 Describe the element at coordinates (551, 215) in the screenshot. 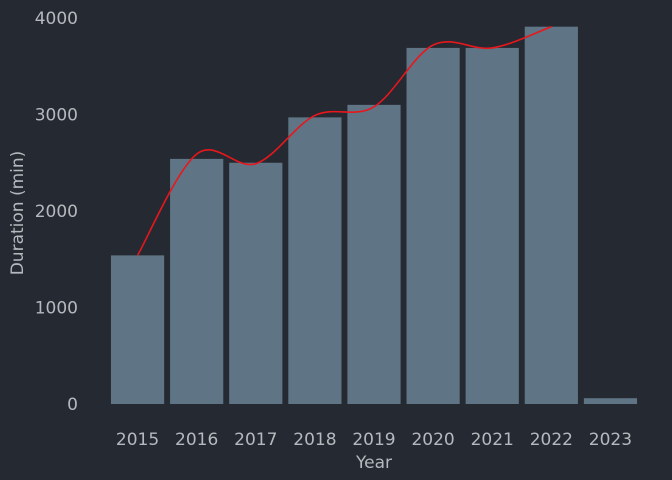

I see `bar-2022` at that location.